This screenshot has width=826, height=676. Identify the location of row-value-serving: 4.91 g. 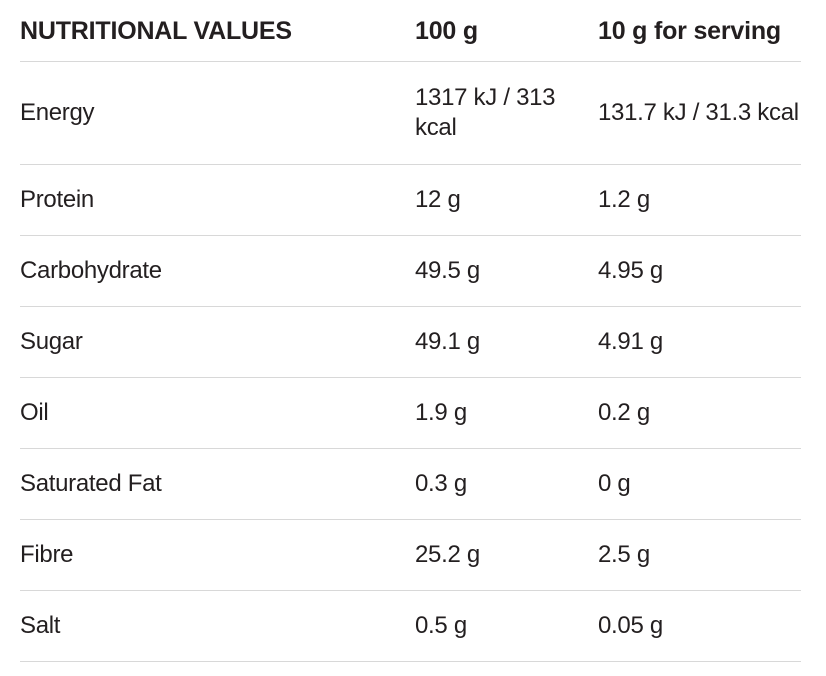
(630, 341).